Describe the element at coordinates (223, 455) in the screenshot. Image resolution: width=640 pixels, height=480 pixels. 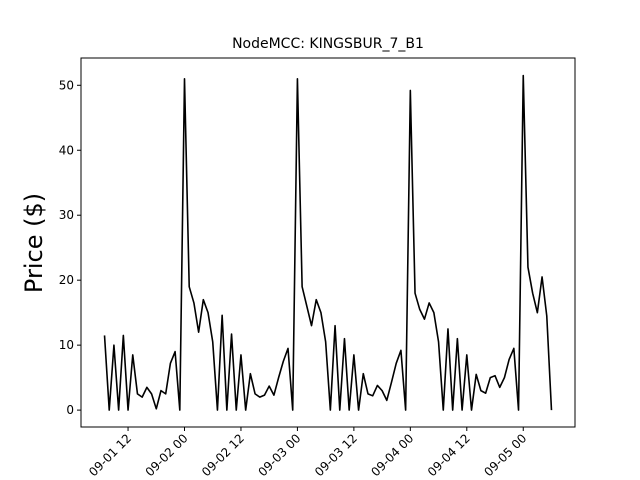
I see `x-tick-label: 09-02 12` at that location.